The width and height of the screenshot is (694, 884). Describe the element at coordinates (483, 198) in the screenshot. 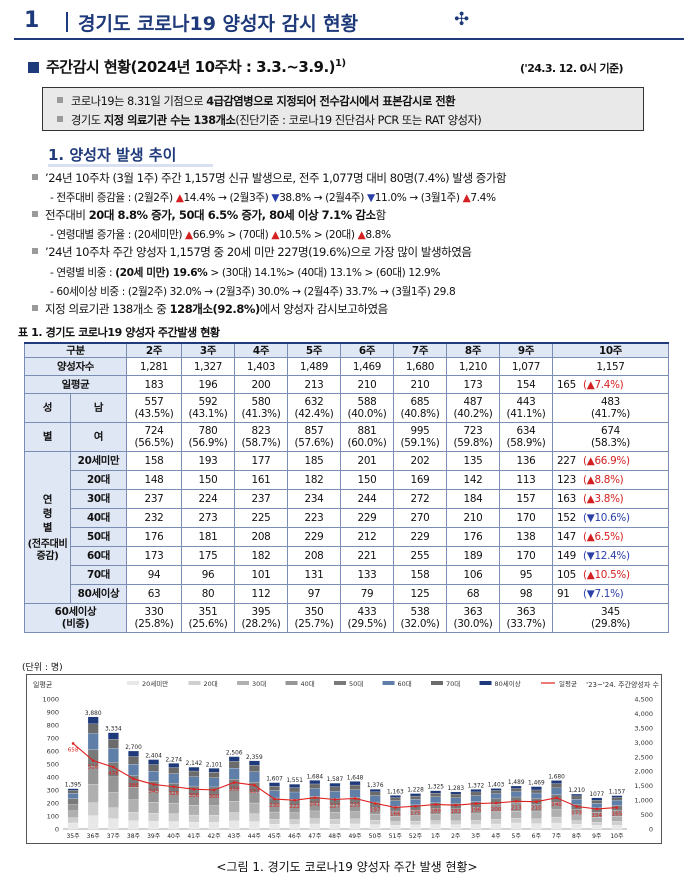

I see `rate-value: 7.4%` at that location.